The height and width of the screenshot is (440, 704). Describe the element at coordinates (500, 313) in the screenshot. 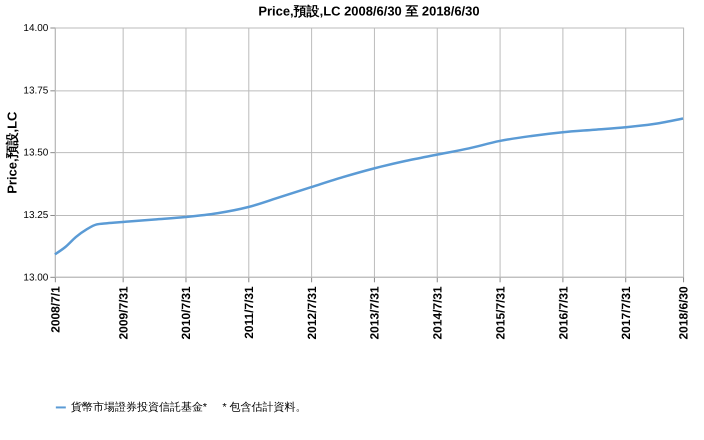

I see `x-tick-label: 2015/7/31` at that location.